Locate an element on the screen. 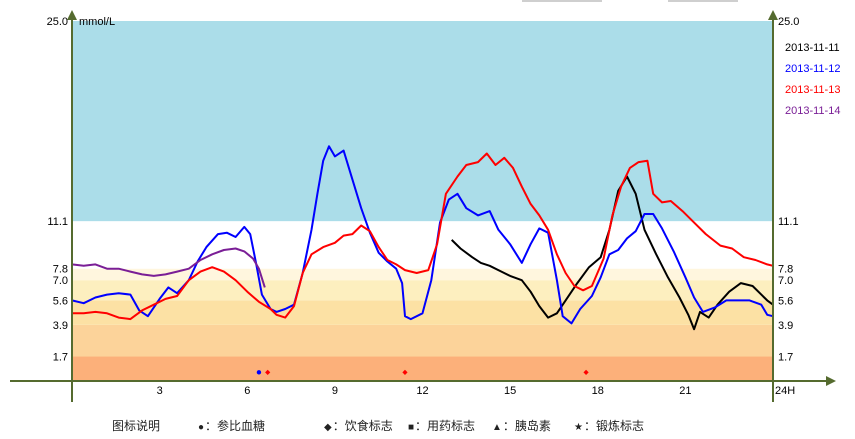  y-tick-label-right: 3.9 is located at coordinates (785, 326).